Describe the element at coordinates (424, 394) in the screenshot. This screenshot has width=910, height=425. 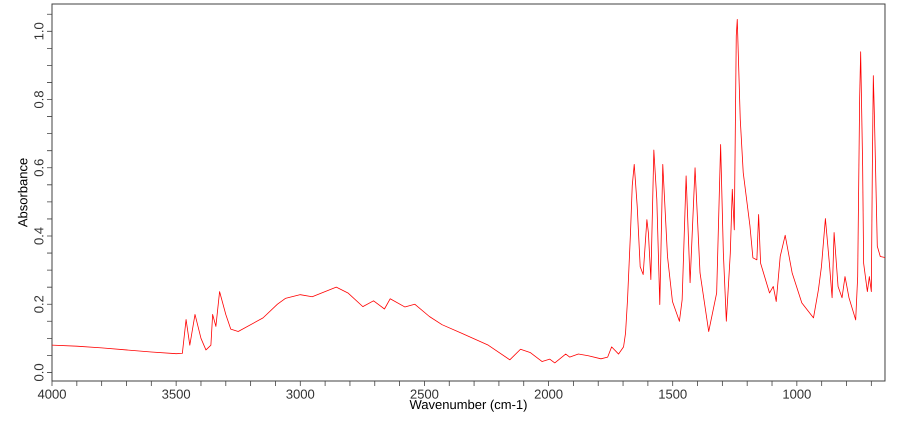
I see `x-tick-label: 2500` at that location.